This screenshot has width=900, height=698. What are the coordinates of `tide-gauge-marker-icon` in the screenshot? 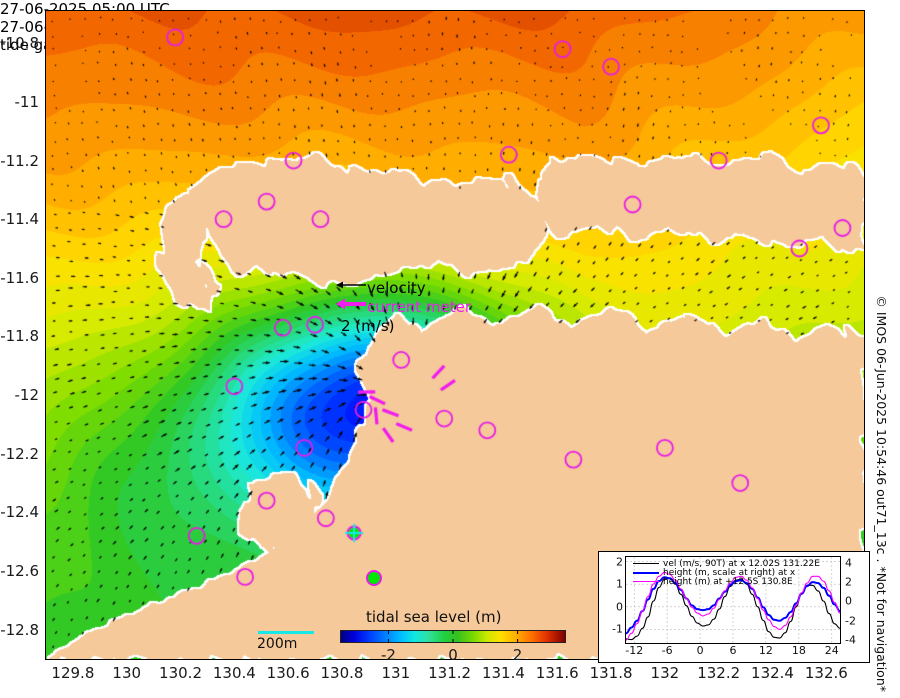 It's located at (374, 578).